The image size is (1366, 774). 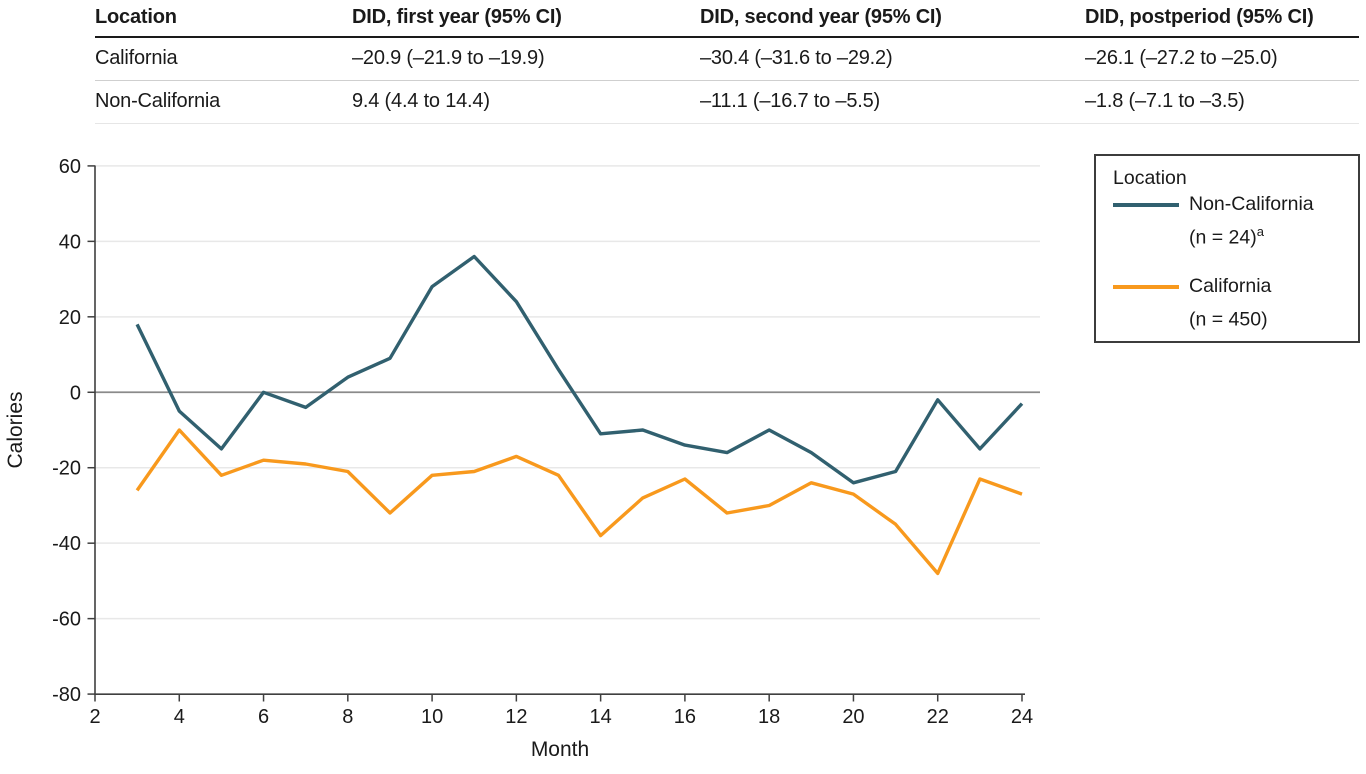 I want to click on x-tick-label: 8, so click(x=347, y=717).